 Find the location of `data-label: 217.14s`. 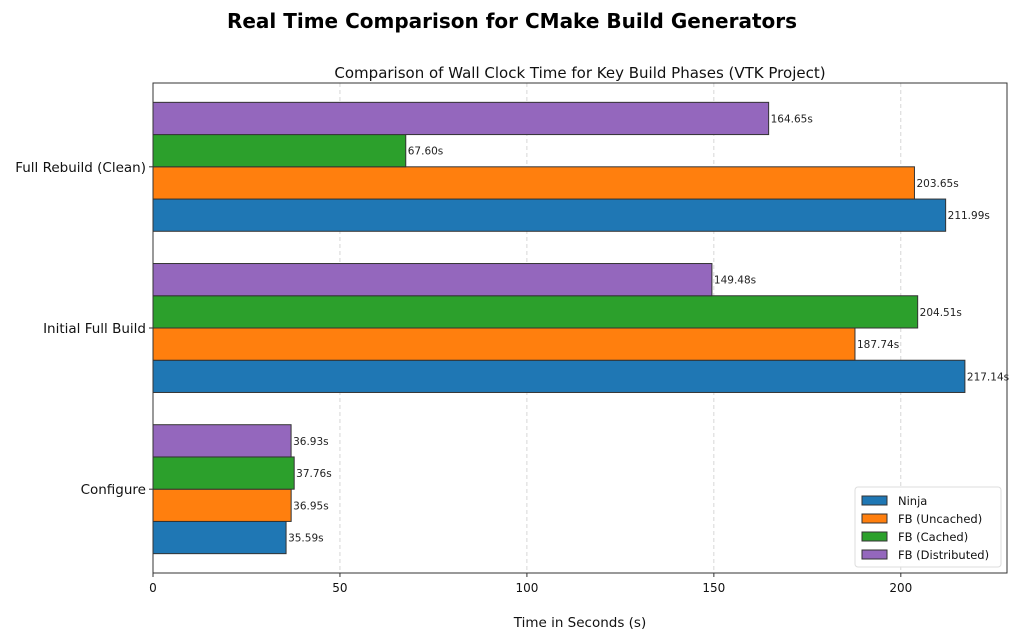

data-label: 217.14s is located at coordinates (988, 377).